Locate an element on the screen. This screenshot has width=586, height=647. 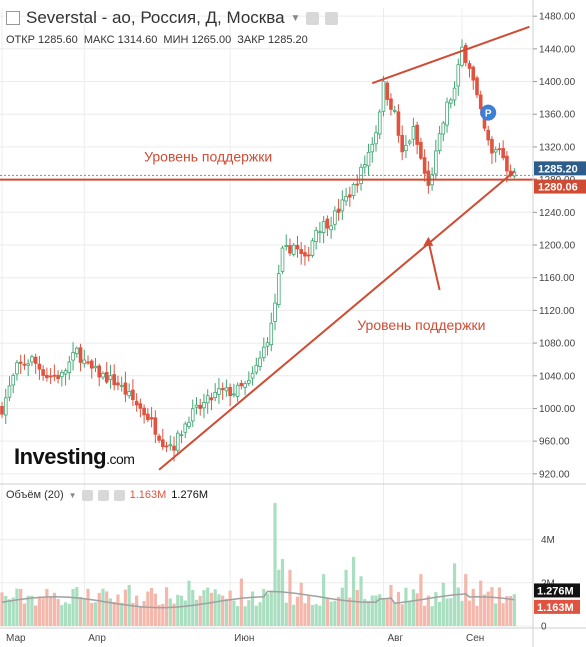
time-tick-label: Апр is located at coordinates (97, 638).